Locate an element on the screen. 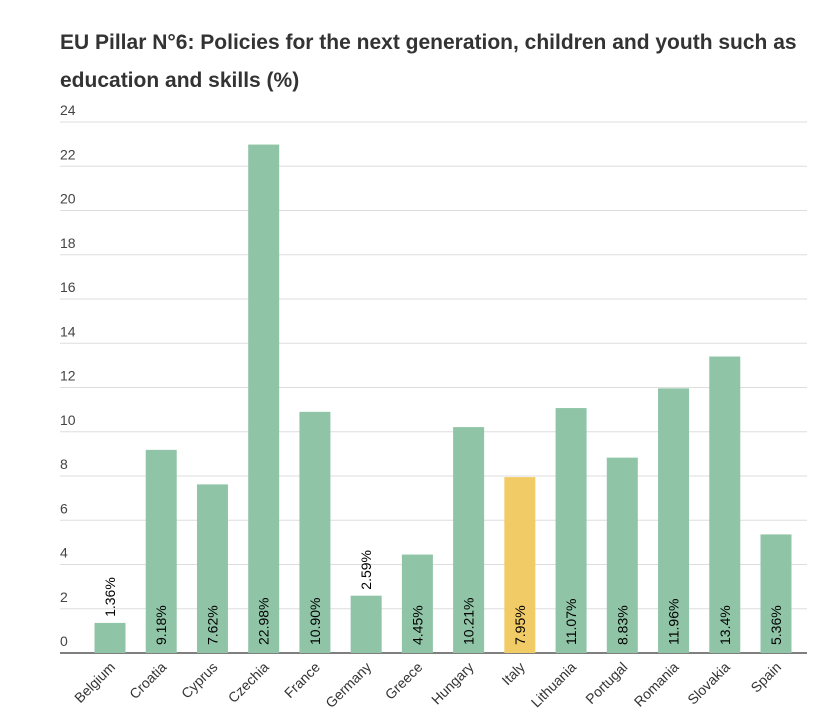  category-label: Romania is located at coordinates (656, 684).